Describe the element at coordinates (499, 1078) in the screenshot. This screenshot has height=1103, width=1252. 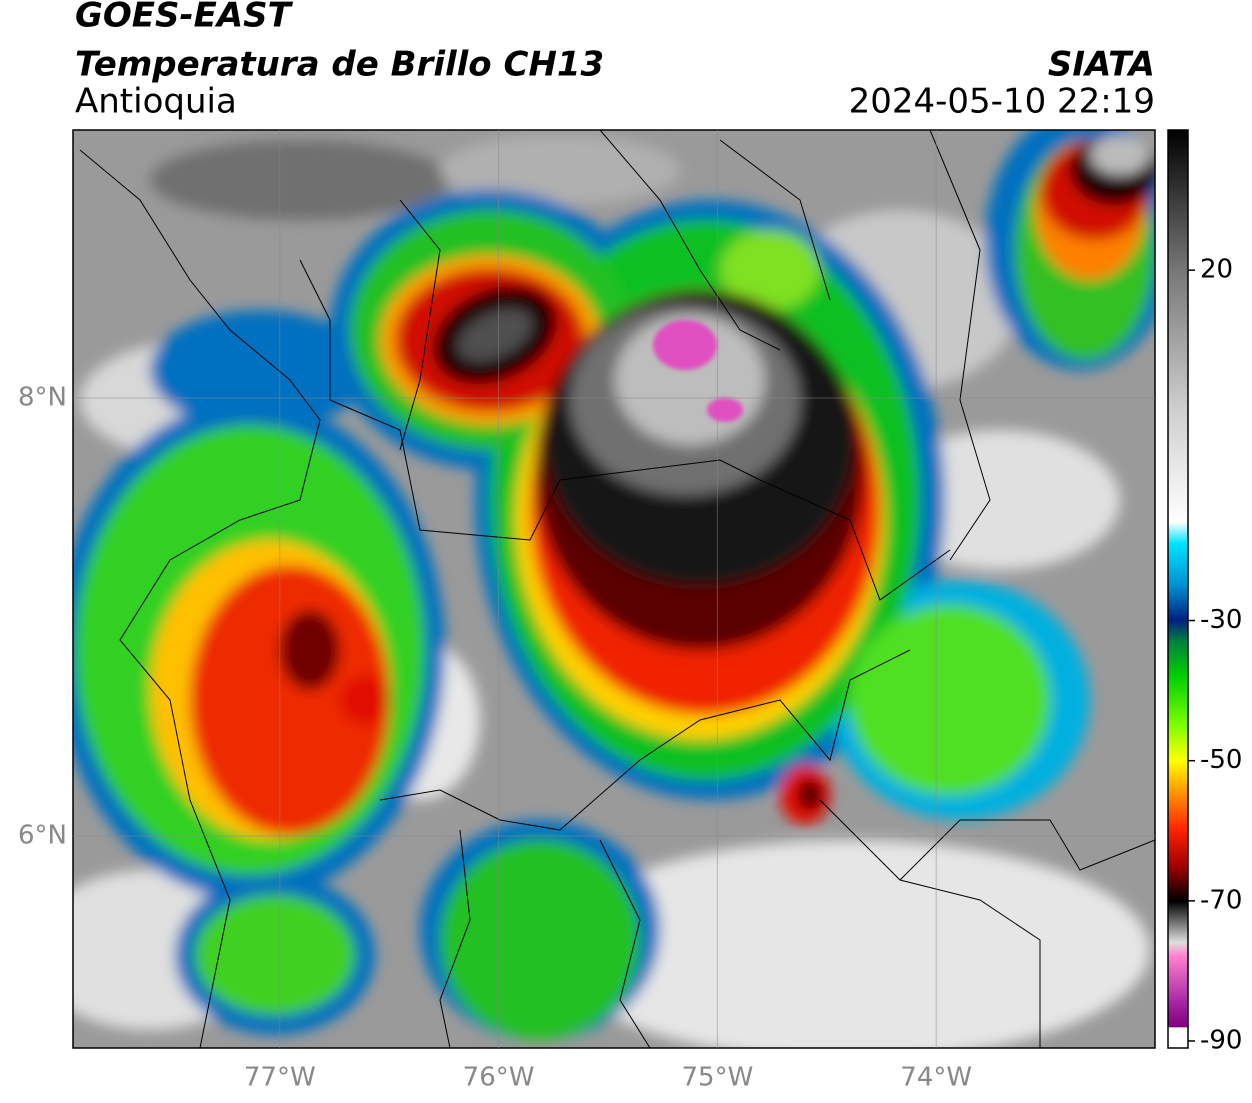
I see `x-tick-label: 76°W` at that location.